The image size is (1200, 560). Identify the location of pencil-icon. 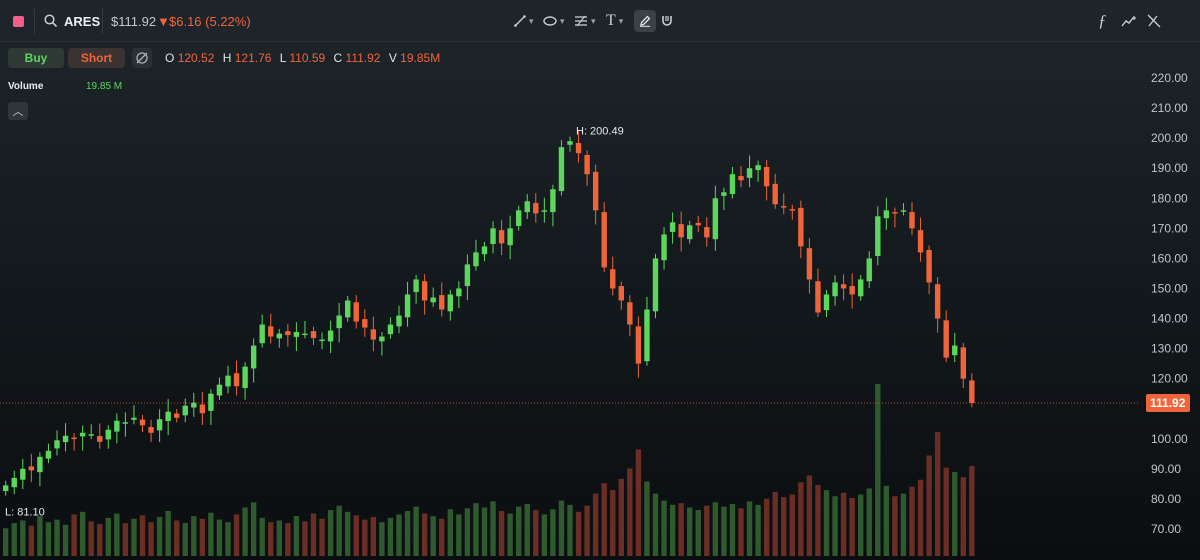
(645, 21).